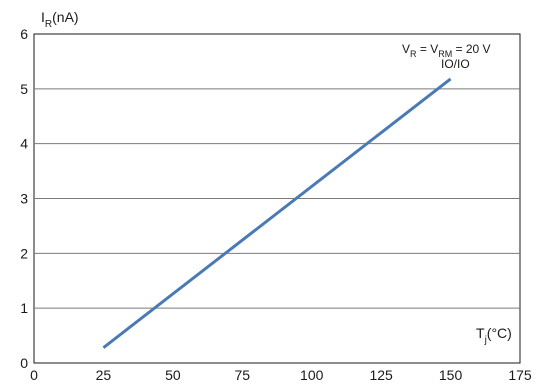  What do you see at coordinates (24, 253) in the screenshot?
I see `y-tick-label-2: 2` at bounding box center [24, 253].